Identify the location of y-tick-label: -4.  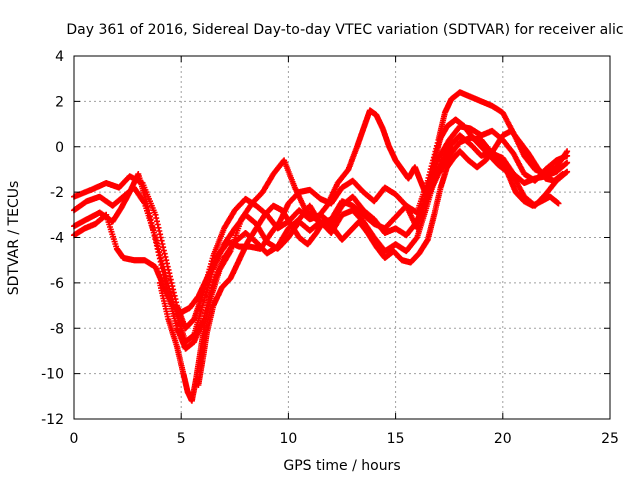
(57, 239).